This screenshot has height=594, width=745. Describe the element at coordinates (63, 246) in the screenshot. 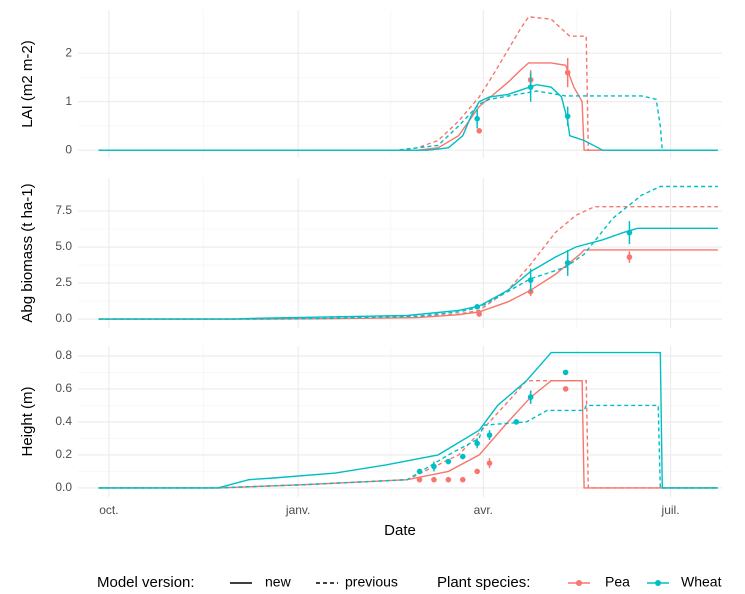

I see `y-tick-label: 5.0` at that location.